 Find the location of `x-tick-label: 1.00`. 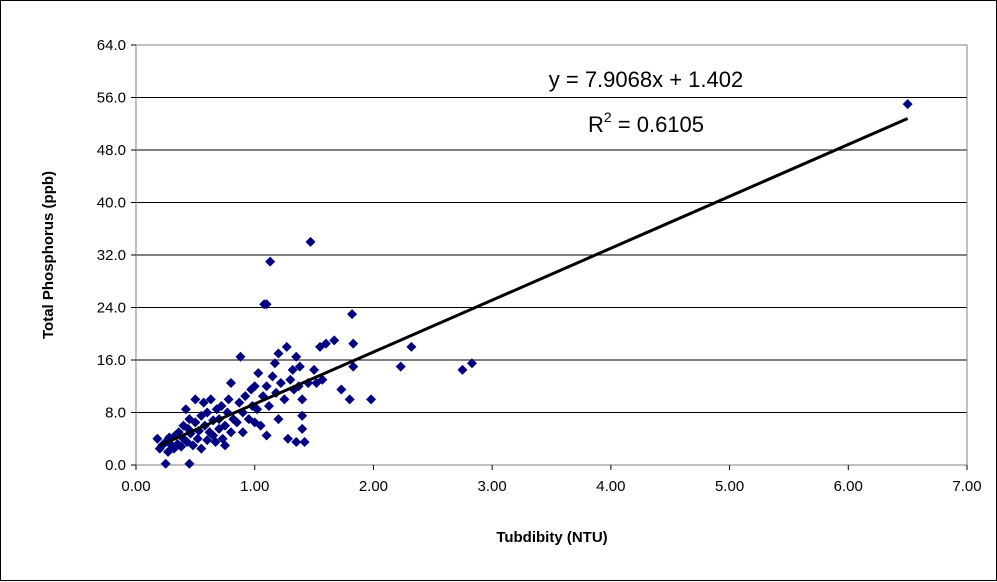

x-tick-label: 1.00 is located at coordinates (254, 486).